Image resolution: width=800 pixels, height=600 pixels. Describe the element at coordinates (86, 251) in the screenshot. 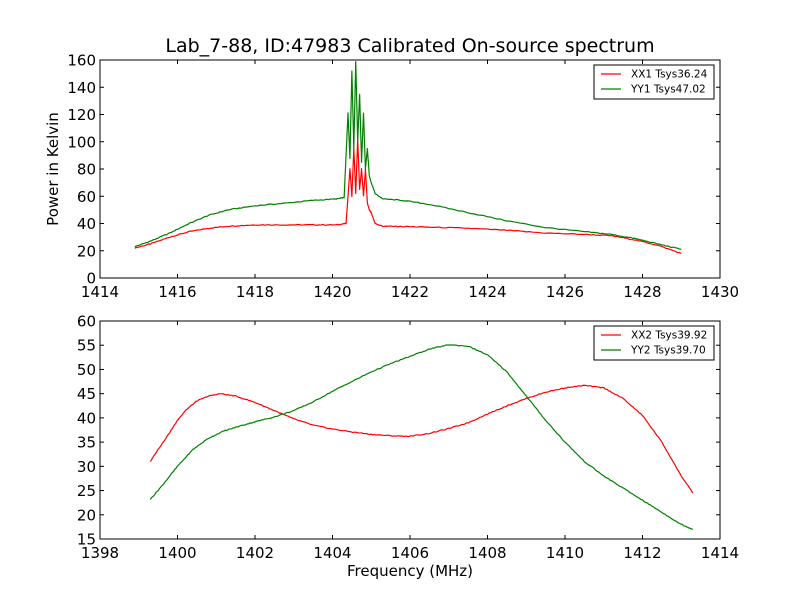

I see `top-y-tick-label: 20` at that location.